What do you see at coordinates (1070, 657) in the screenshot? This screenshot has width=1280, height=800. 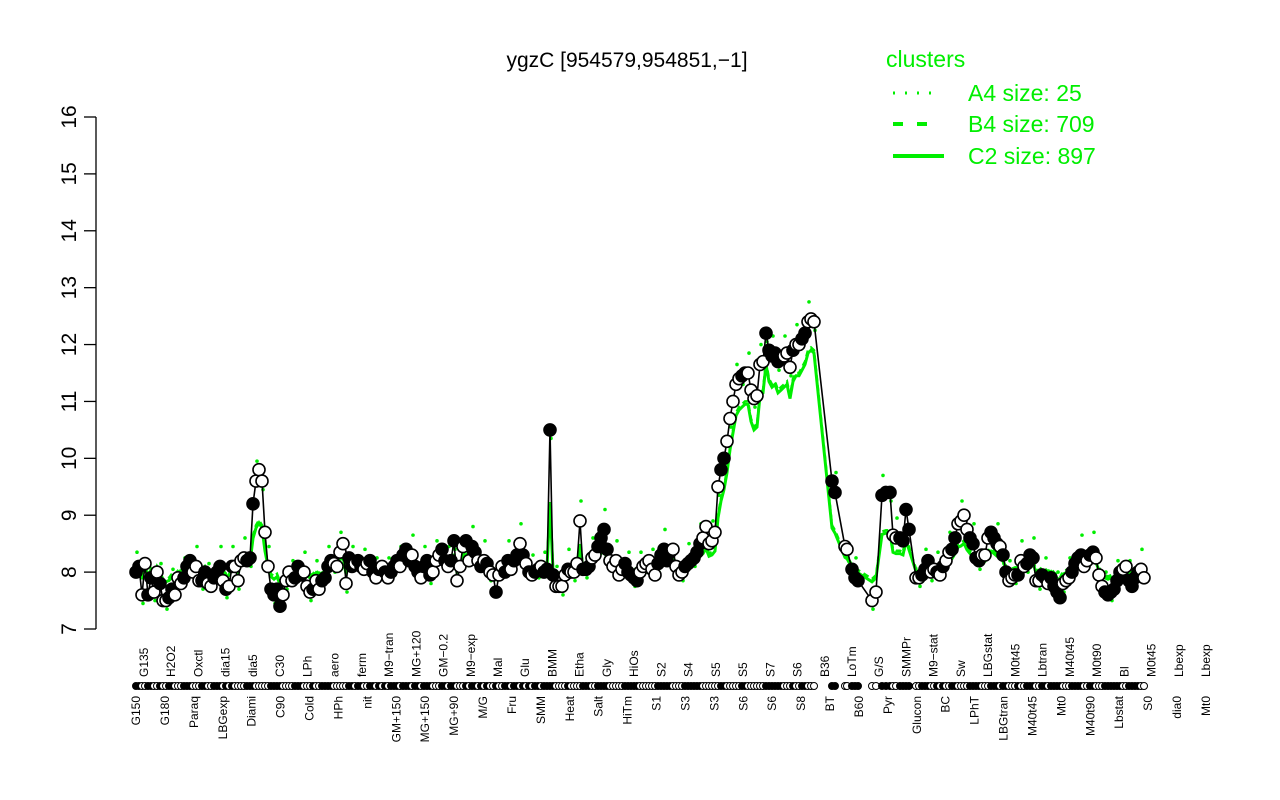 I see `x-label: M40t45` at bounding box center [1070, 657].